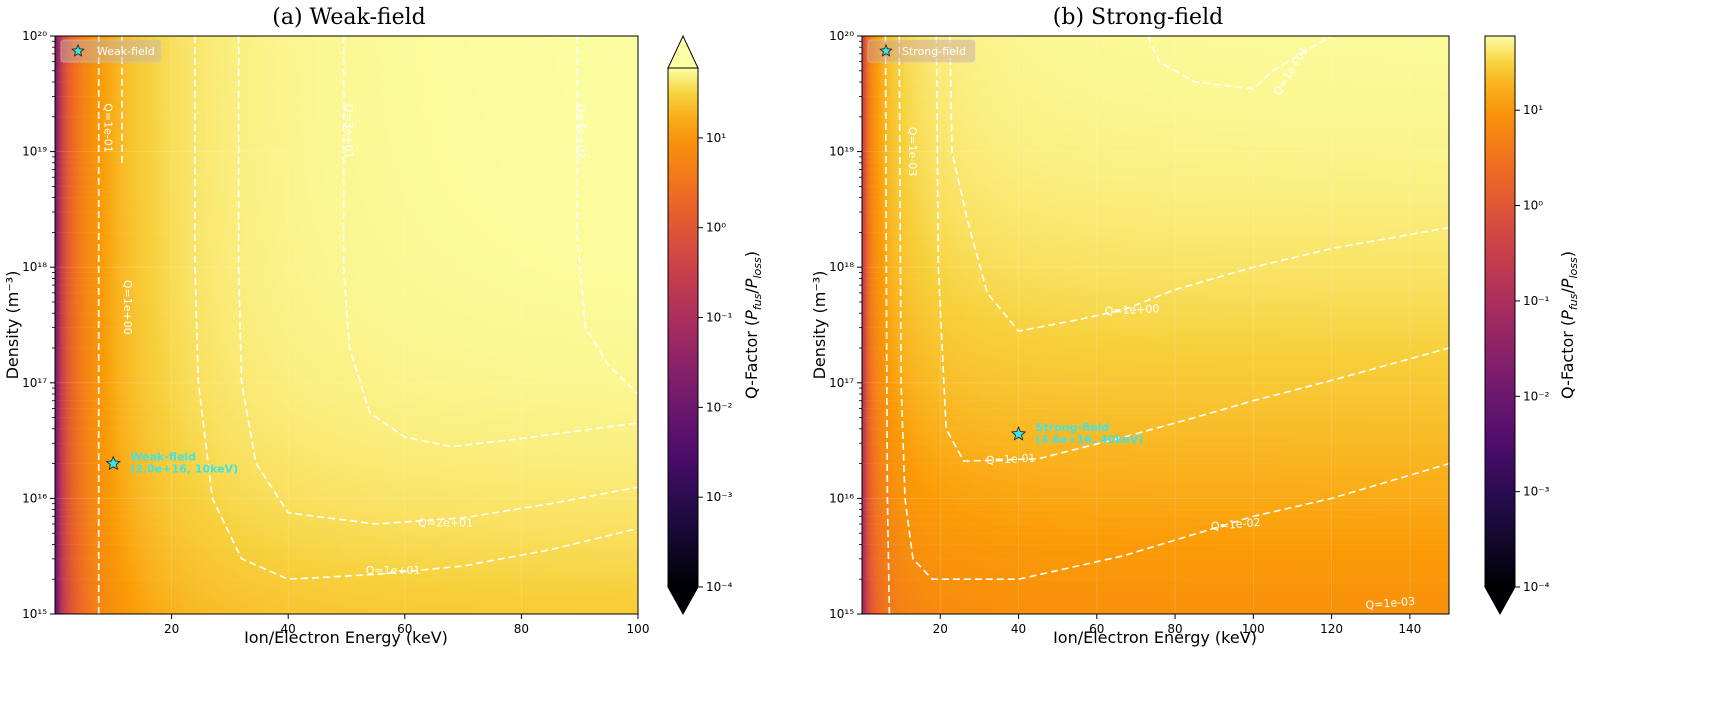 Image resolution: width=1725 pixels, height=721 pixels. Describe the element at coordinates (580, 131) in the screenshot. I see `contour-label: Q=4e+01` at that location.